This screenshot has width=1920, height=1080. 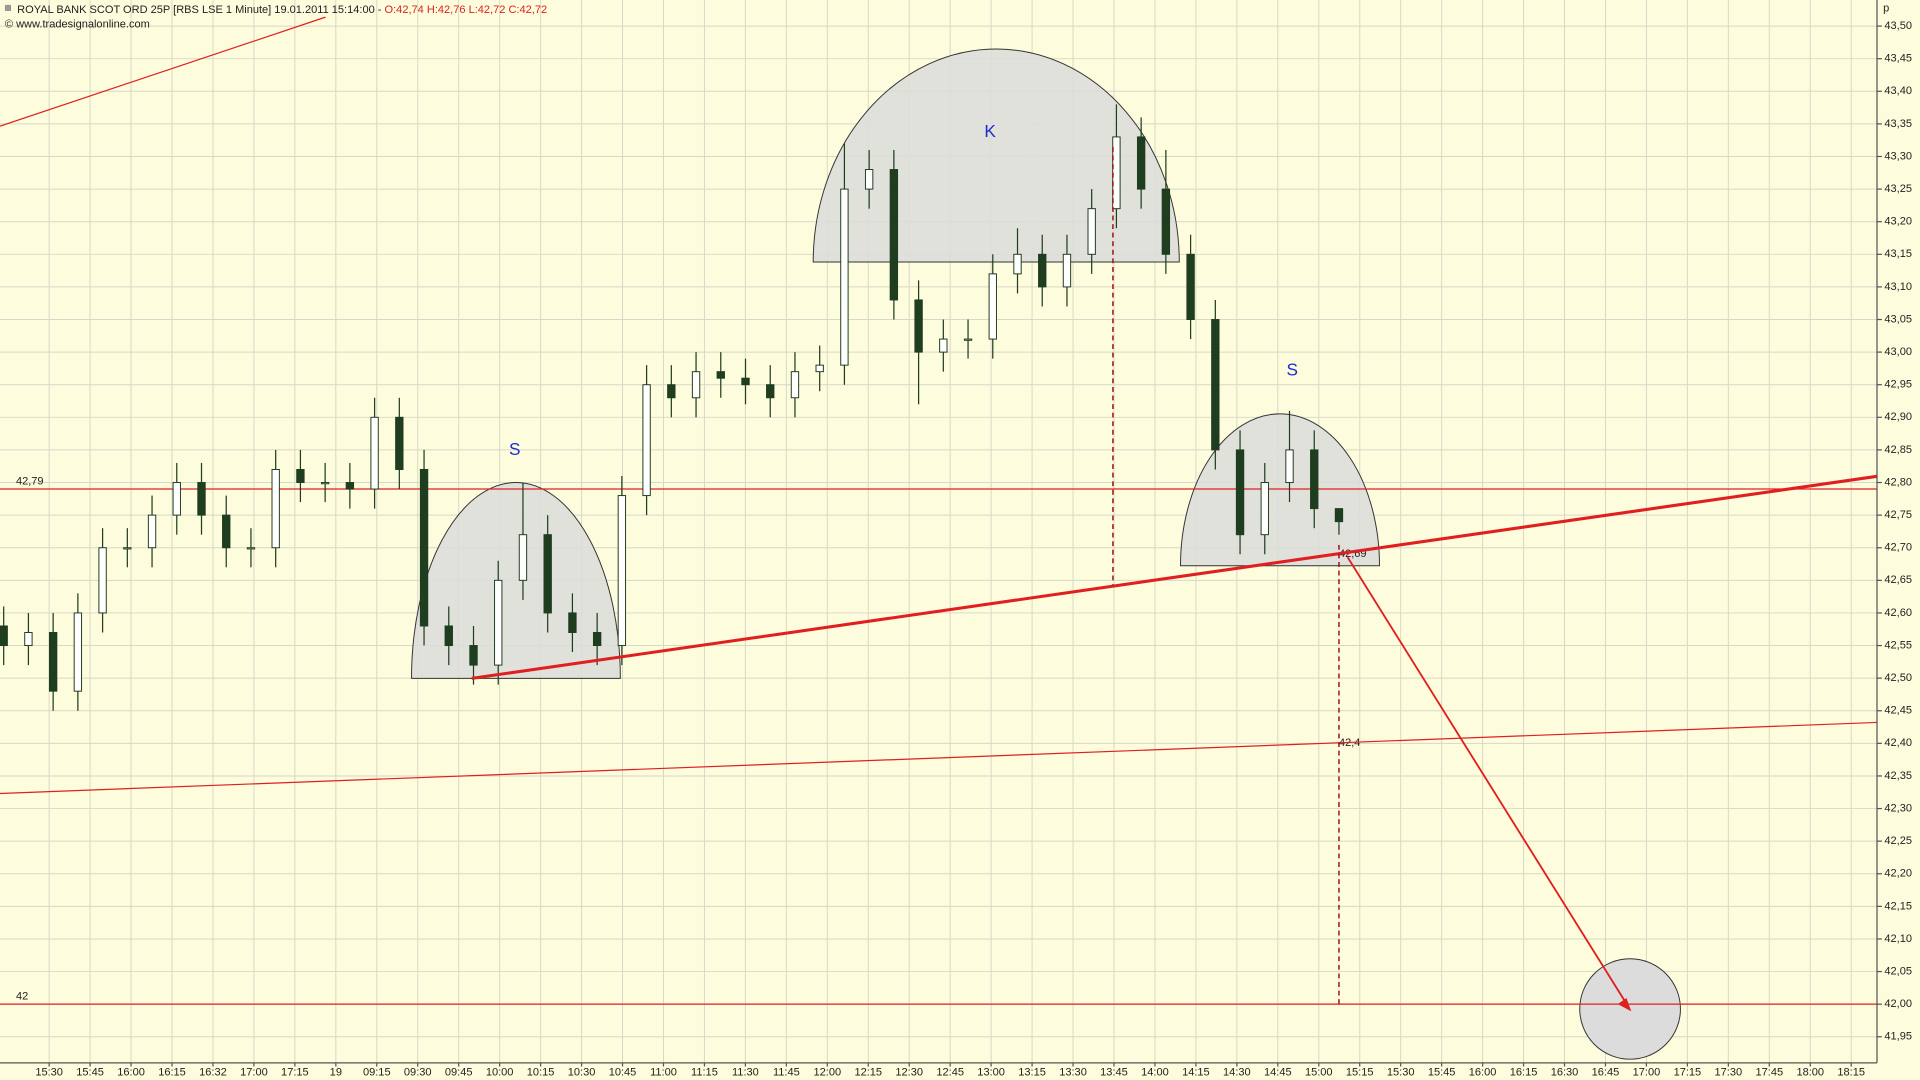 What do you see at coordinates (1624, 1004) in the screenshot?
I see `arrow-head` at bounding box center [1624, 1004].